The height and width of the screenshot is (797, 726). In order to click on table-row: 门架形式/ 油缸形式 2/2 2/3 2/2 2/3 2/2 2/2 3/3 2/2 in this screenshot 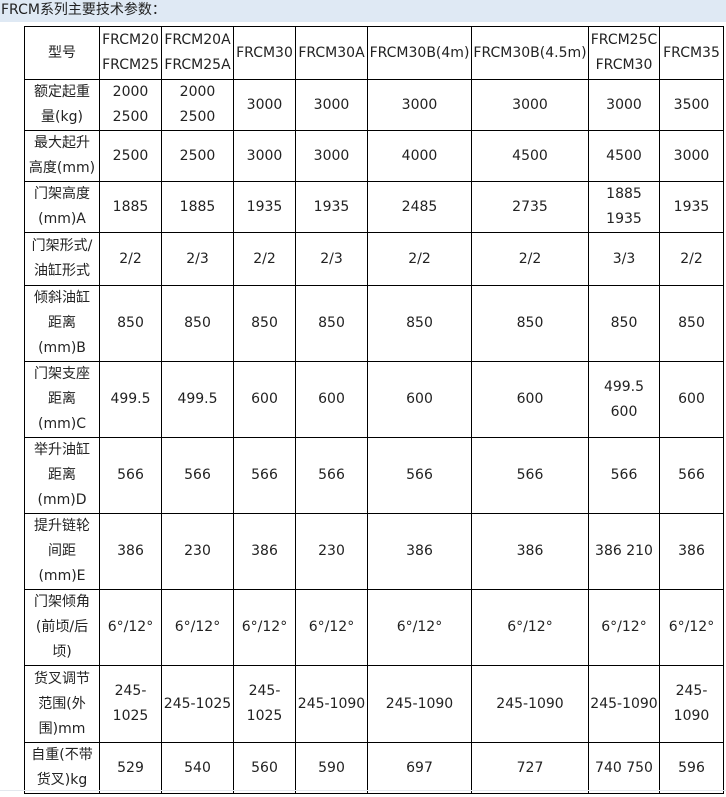, I will do `click(374, 259)`.